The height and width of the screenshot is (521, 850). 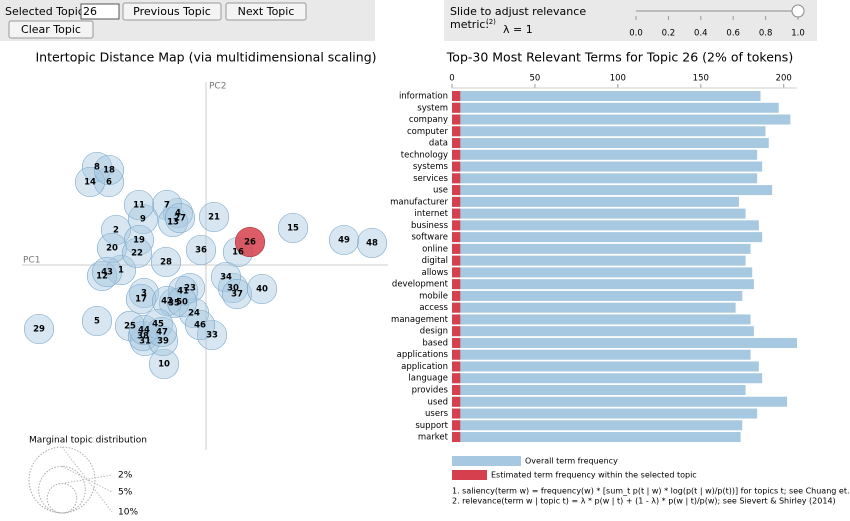 What do you see at coordinates (167, 302) in the screenshot?
I see `topic-label: 42` at bounding box center [167, 302].